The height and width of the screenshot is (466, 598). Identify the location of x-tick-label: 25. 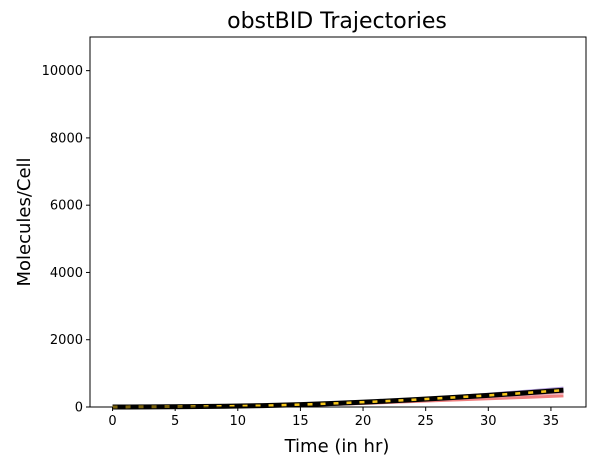
(425, 421).